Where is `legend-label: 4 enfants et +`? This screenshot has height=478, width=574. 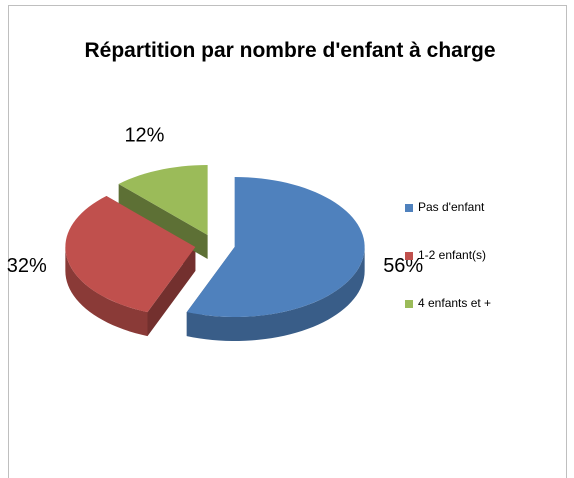
legend-label: 4 enfants et + is located at coordinates (454, 303).